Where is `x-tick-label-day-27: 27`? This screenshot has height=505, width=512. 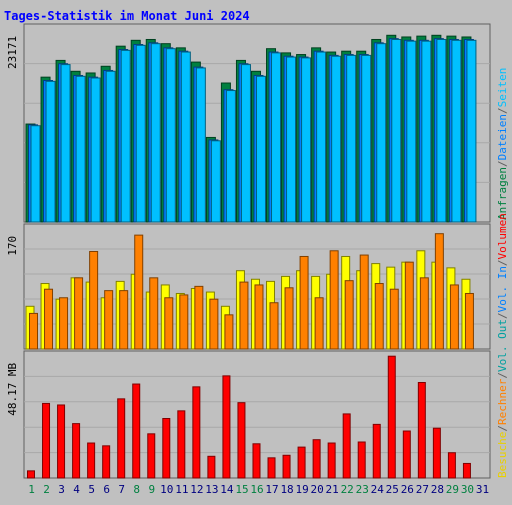
x-tick-label-day-27: 27 is located at coordinates (422, 489).